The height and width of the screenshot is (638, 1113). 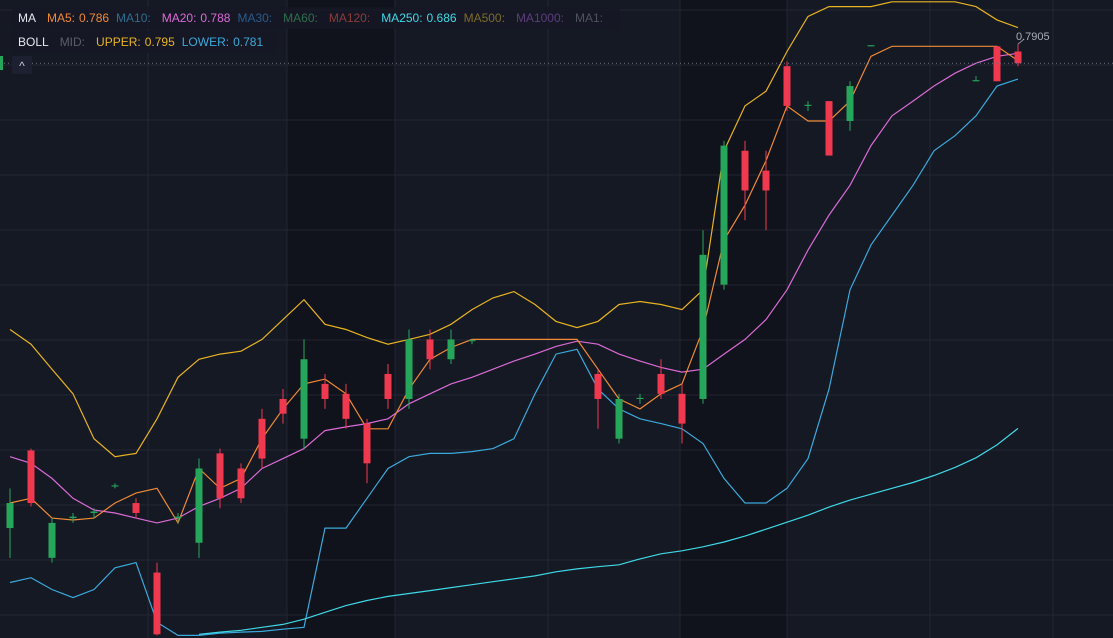 I want to click on high-label: 0.7905, so click(x=1033, y=37).